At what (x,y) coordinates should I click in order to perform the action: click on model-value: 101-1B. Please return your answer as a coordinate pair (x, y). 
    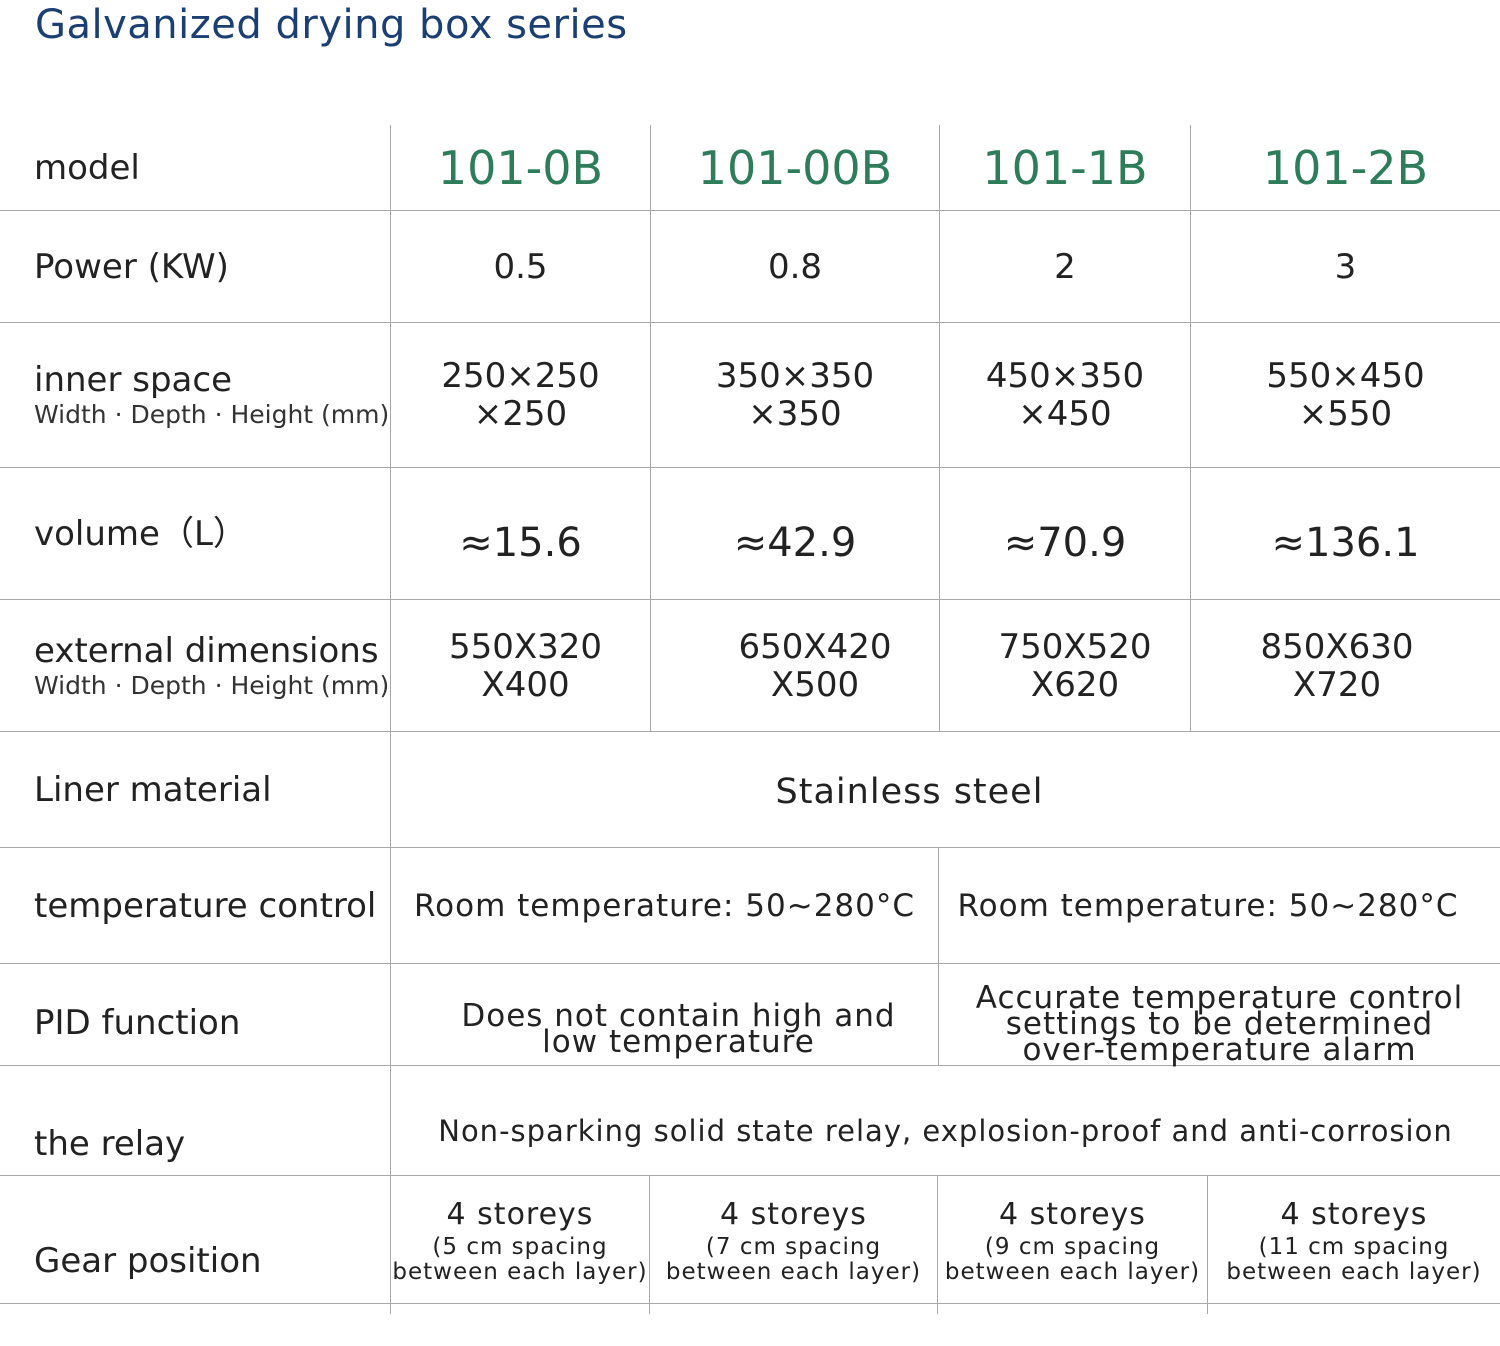
    Looking at the image, I should click on (1065, 167).